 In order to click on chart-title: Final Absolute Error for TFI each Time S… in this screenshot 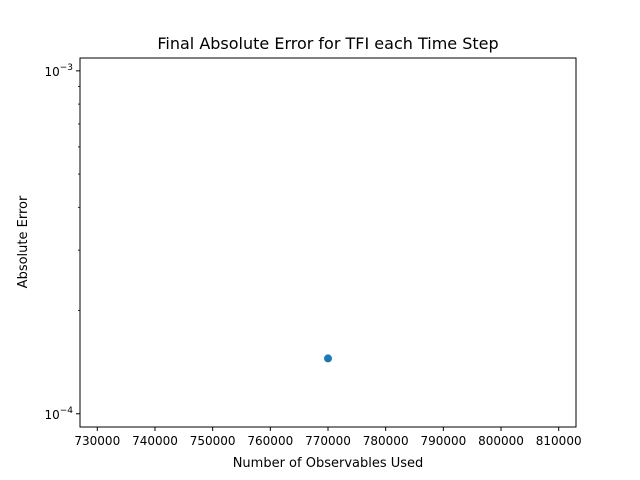, I will do `click(327, 43)`.